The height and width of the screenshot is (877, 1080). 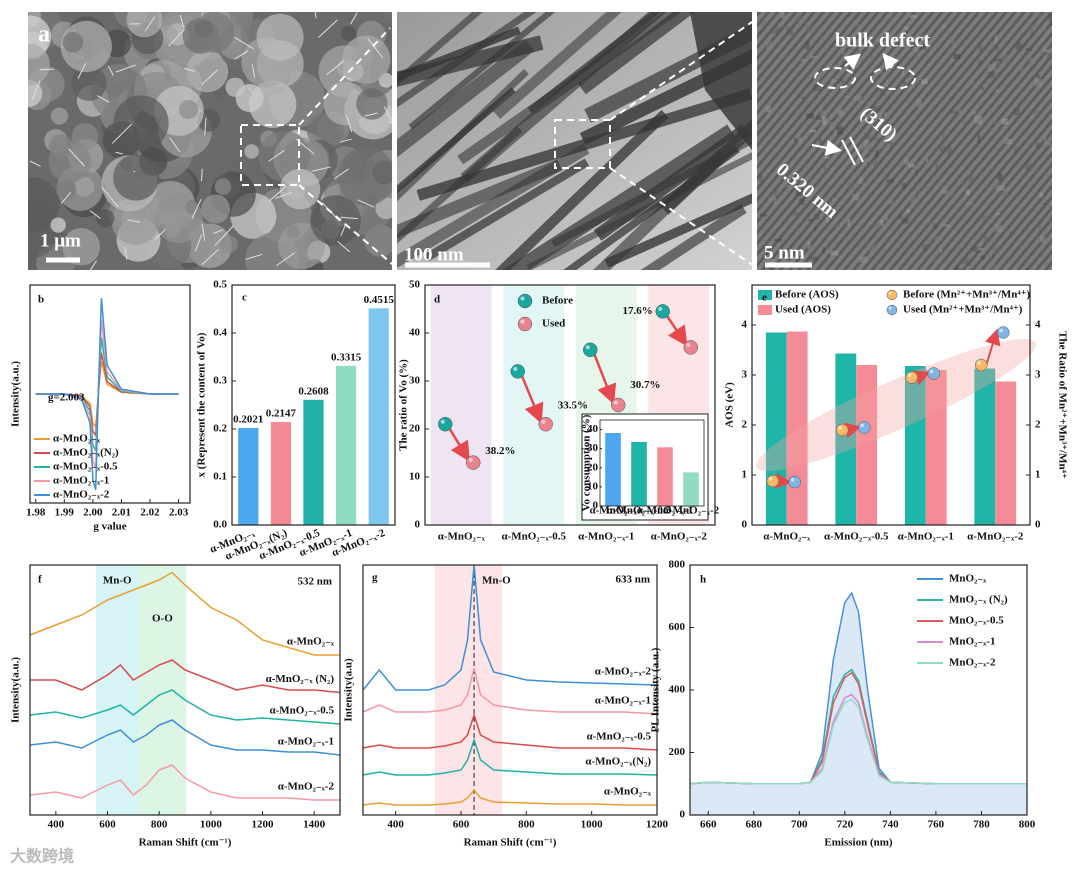 What do you see at coordinates (109, 527) in the screenshot?
I see `x-axis-label: g value` at bounding box center [109, 527].